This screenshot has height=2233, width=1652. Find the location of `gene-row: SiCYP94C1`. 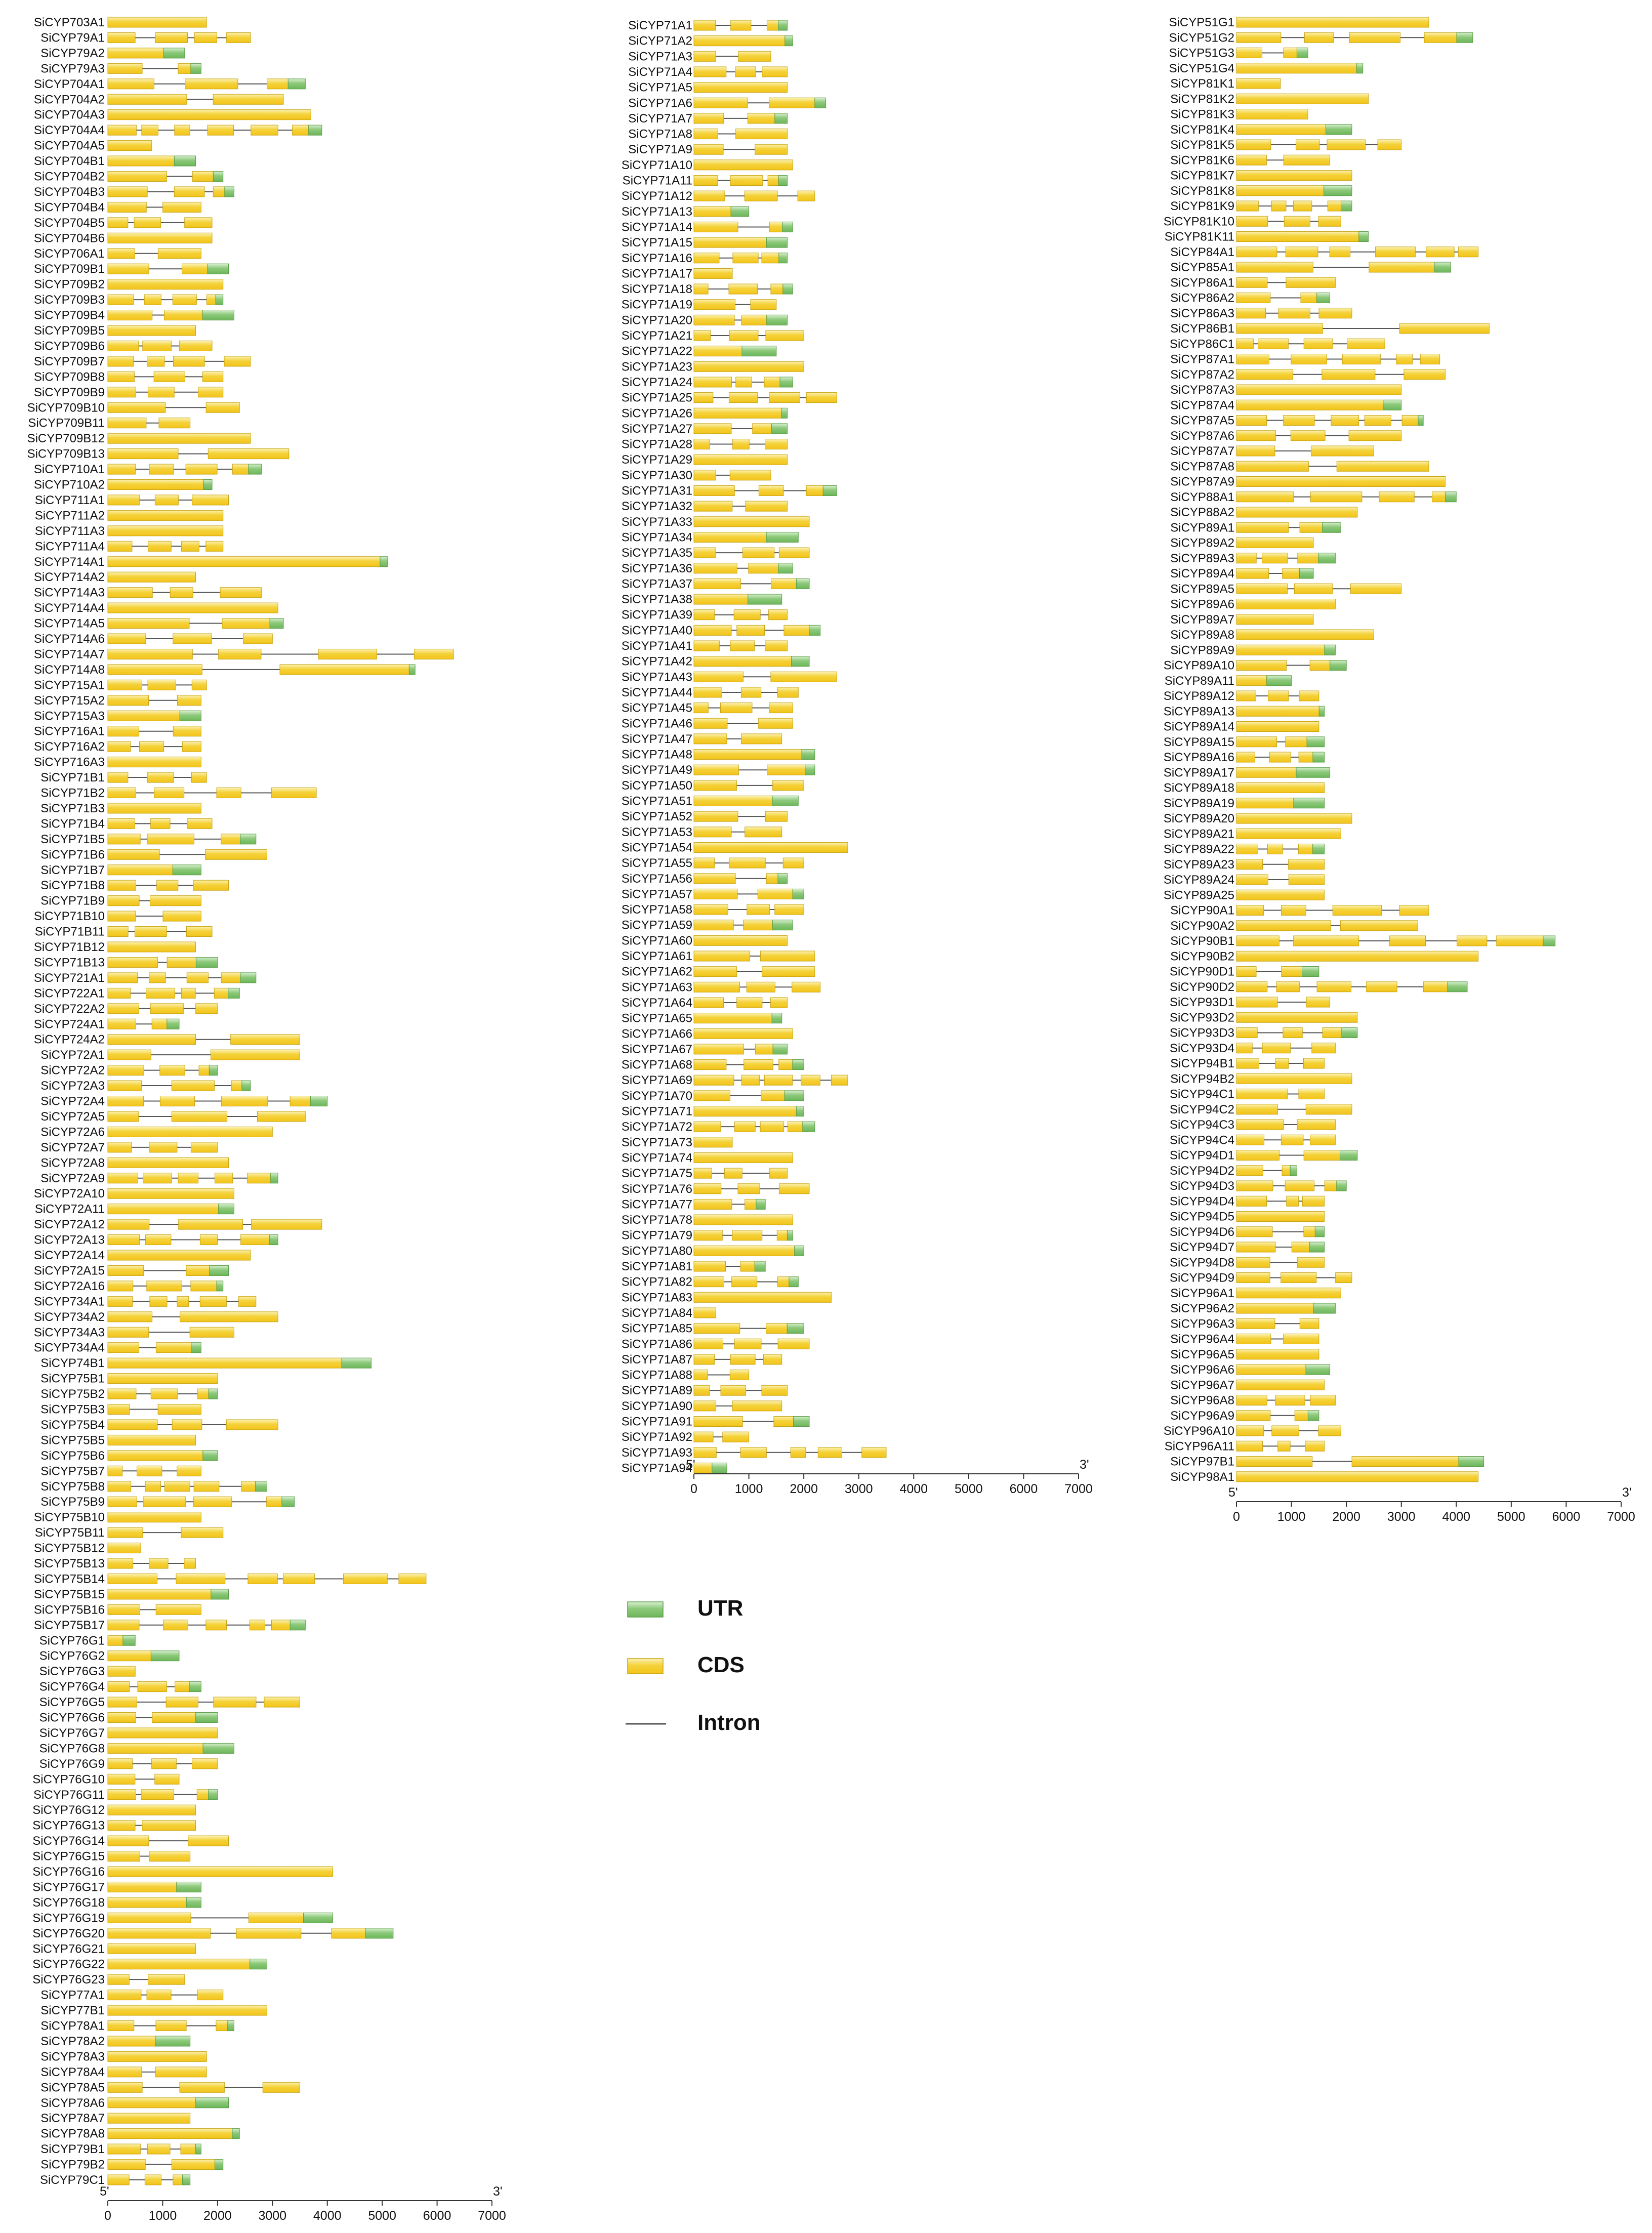

gene-row: SiCYP94C1 is located at coordinates (1247, 1094).